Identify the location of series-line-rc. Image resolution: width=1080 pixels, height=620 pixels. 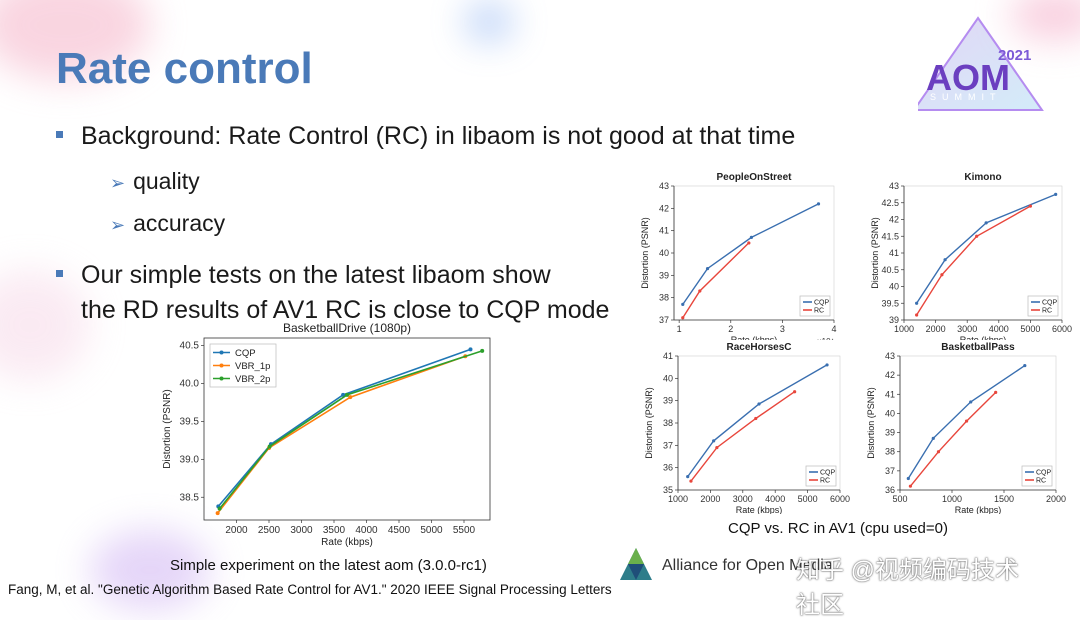
(953, 439).